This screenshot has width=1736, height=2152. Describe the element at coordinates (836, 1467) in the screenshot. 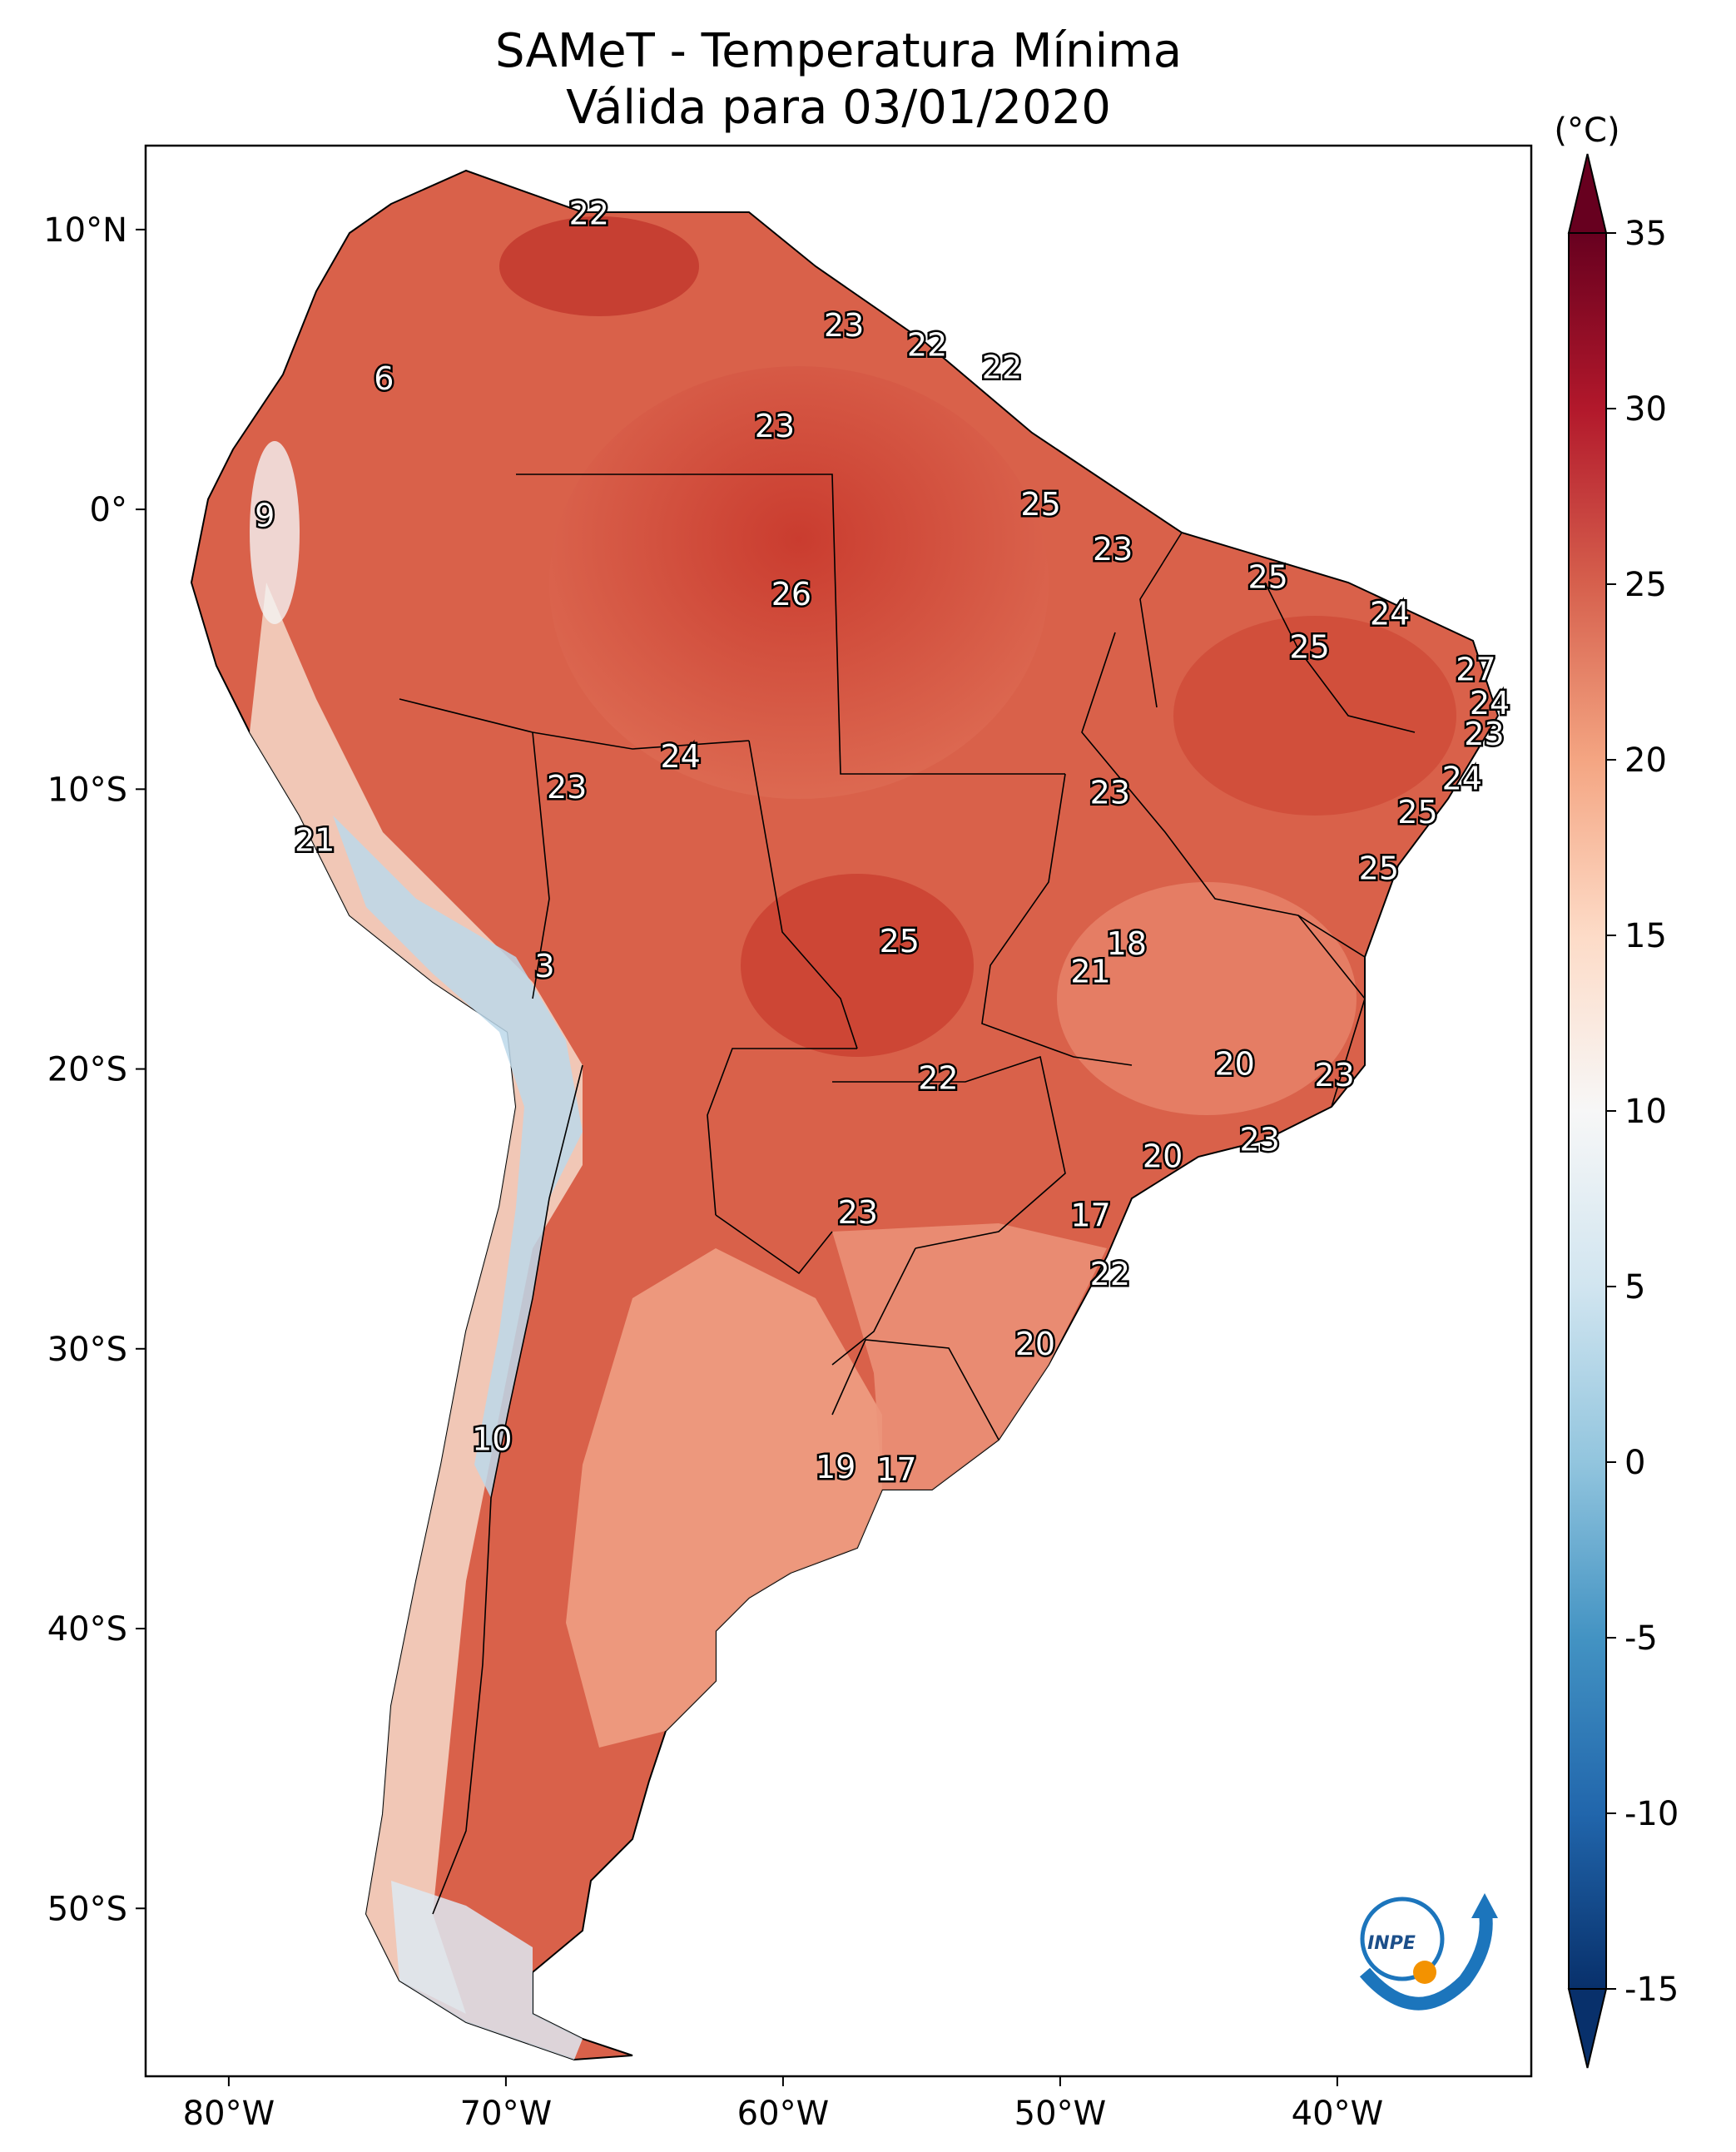

I see `temperature-label: 19` at that location.